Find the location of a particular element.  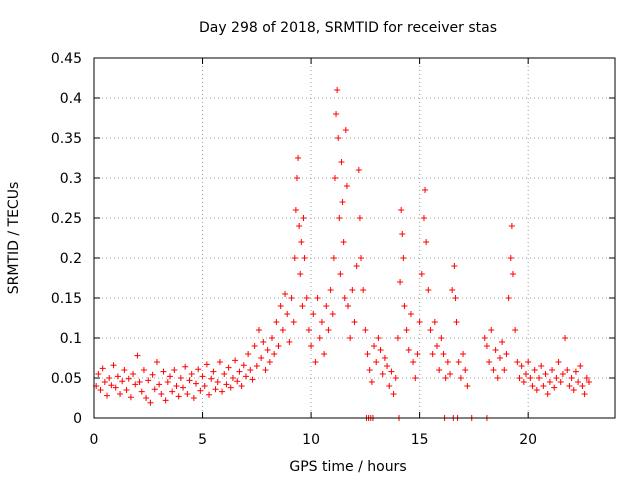

y-tick-label: 0.2 is located at coordinates (71, 259).